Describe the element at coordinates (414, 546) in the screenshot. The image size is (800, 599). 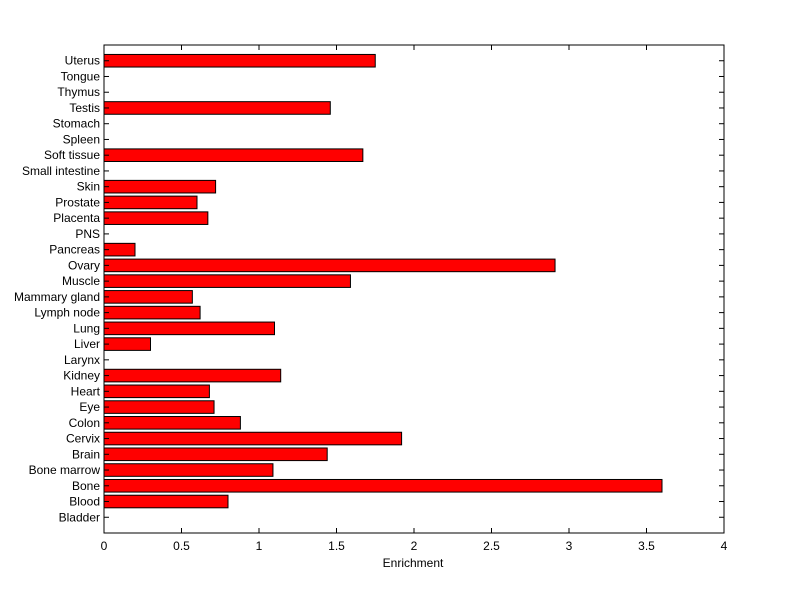
I see `x-tick-label: 2` at that location.